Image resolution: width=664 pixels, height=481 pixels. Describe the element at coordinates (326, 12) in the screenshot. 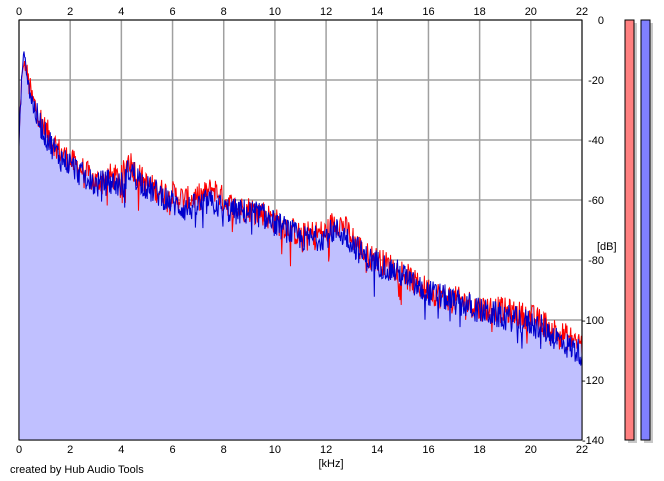

I see `x-tick-label-top: 12` at that location.